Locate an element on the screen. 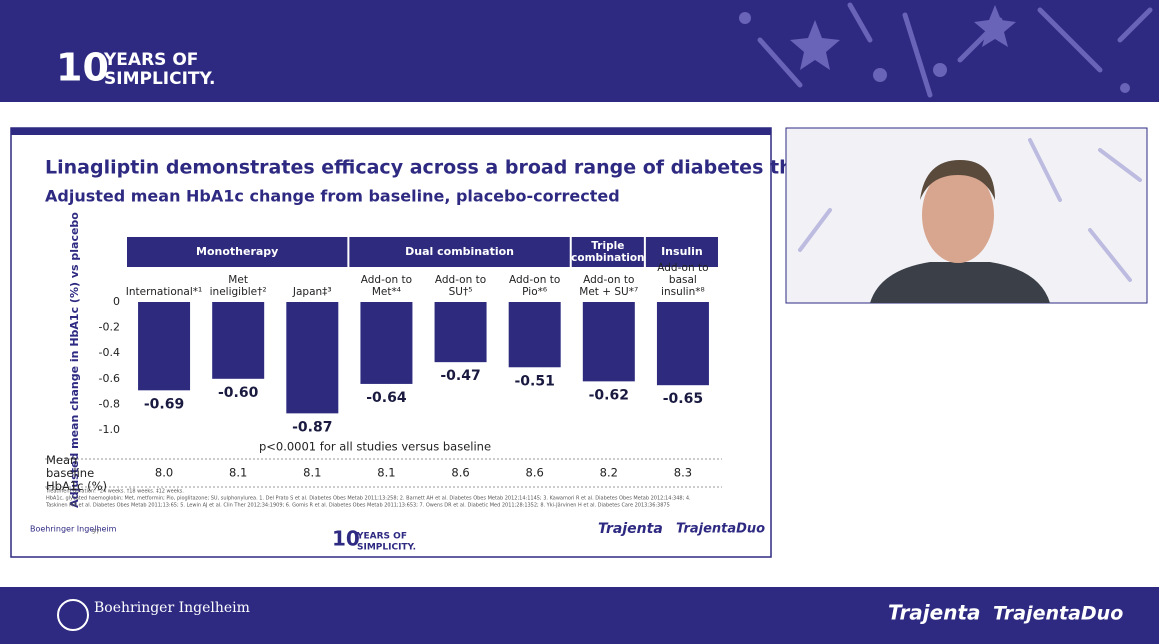  person-hair is located at coordinates (957, 180).